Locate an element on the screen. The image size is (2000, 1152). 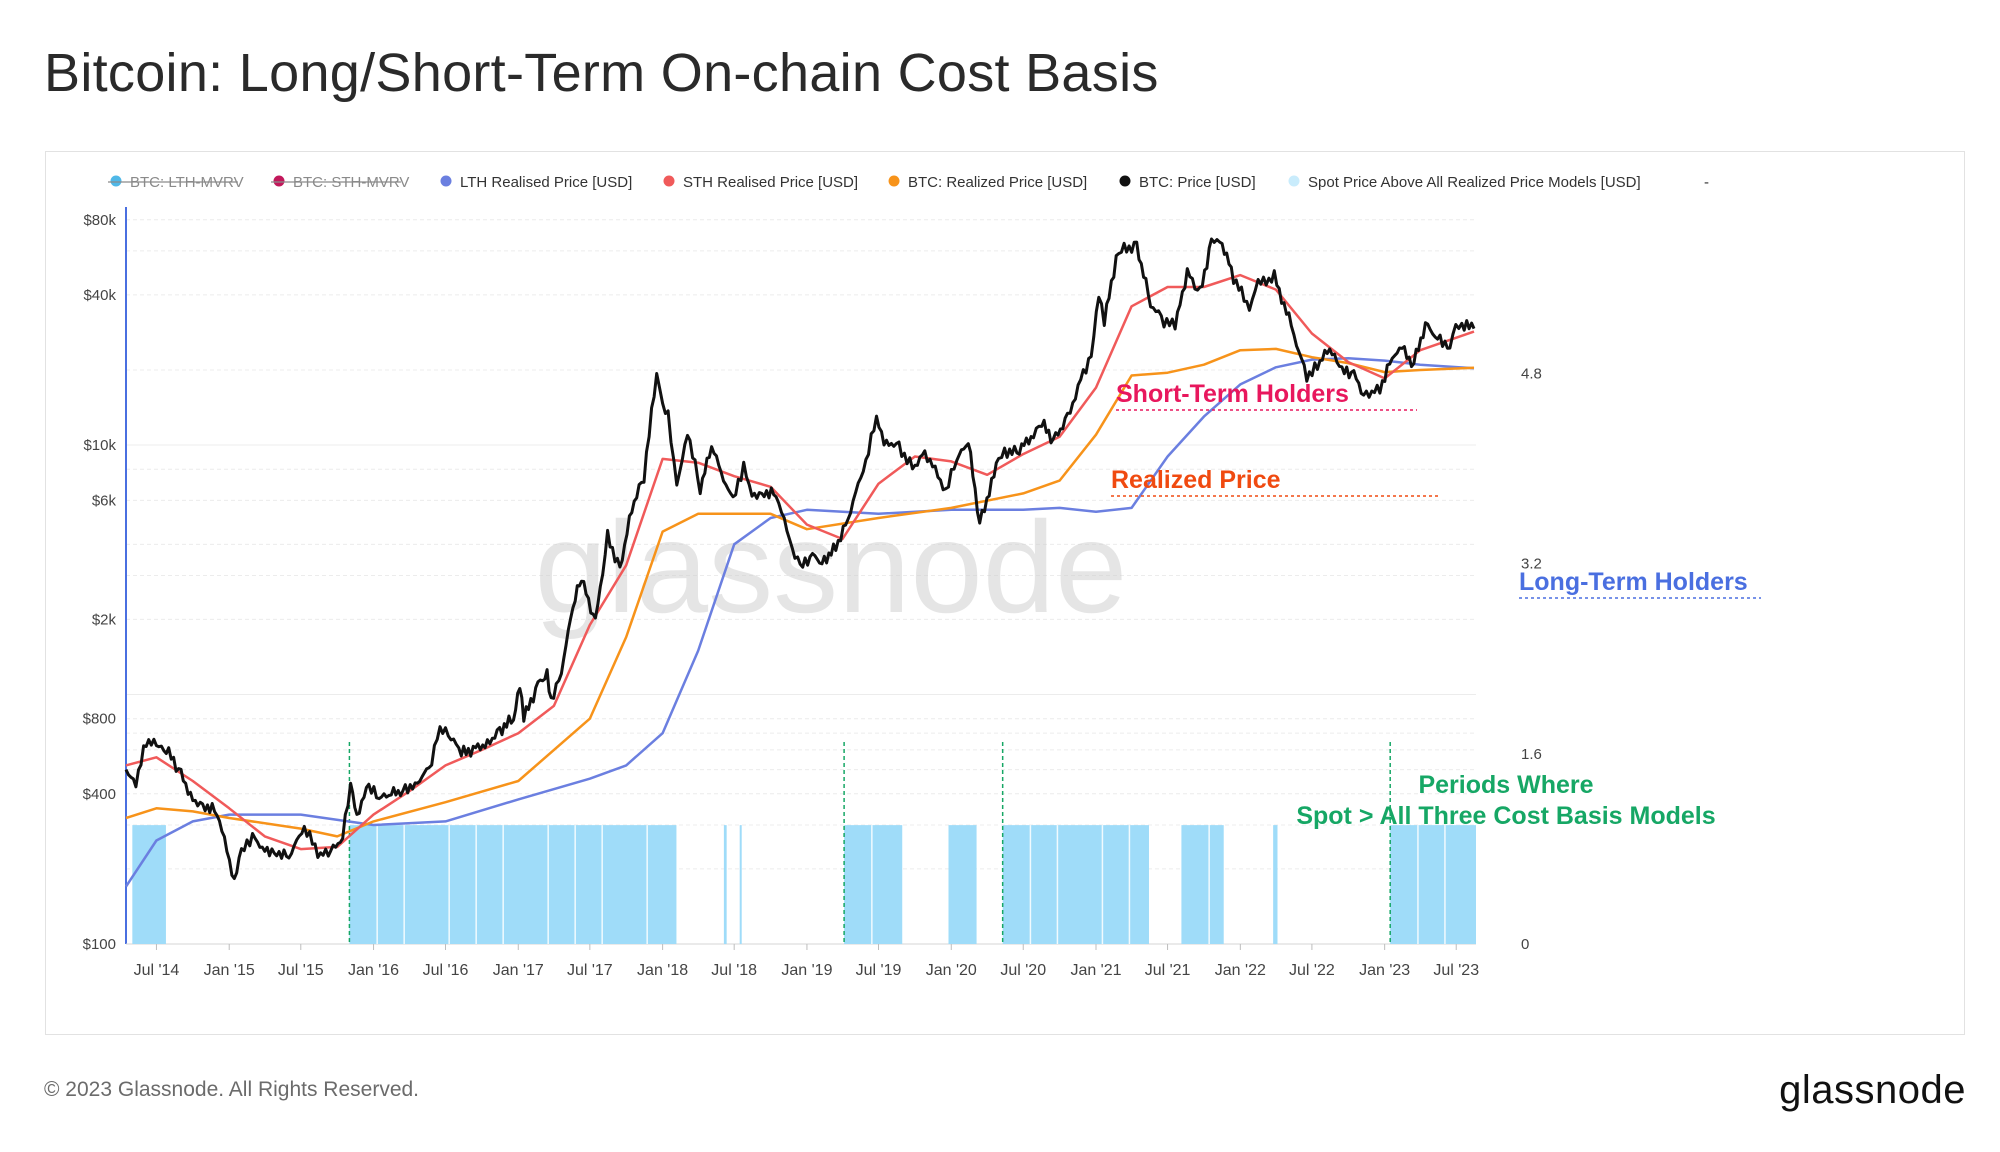
footer-copyright: © 2023 Glassnode. All Rights Reserved. is located at coordinates (232, 1089).